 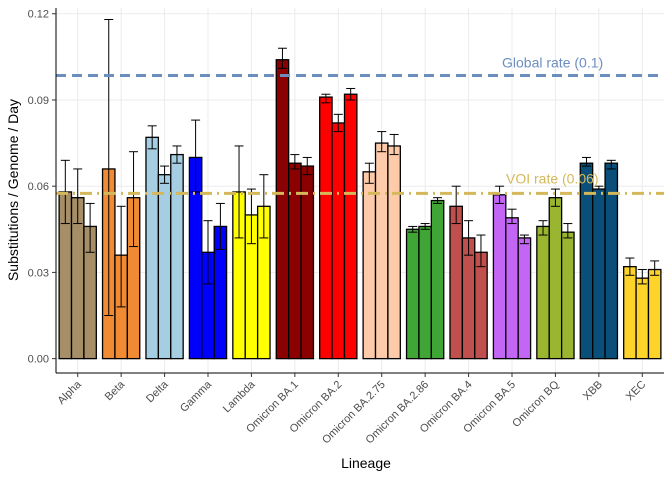 What do you see at coordinates (552, 63) in the screenshot?
I see `reference-line-label: Global rate (0.1)` at bounding box center [552, 63].